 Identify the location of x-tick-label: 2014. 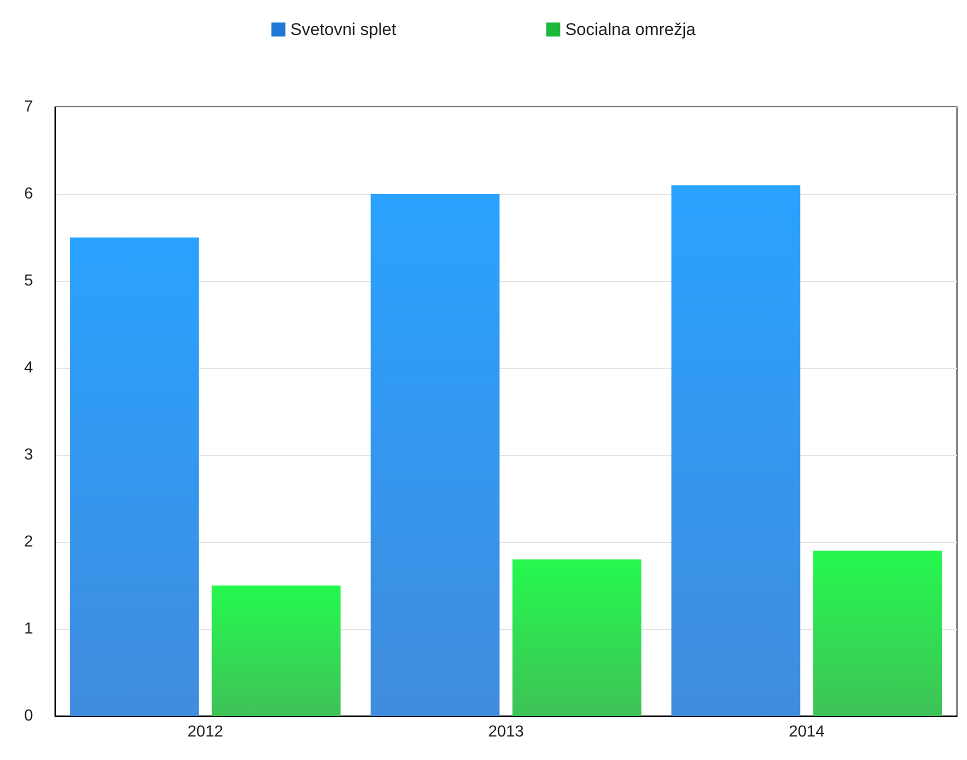
(806, 732).